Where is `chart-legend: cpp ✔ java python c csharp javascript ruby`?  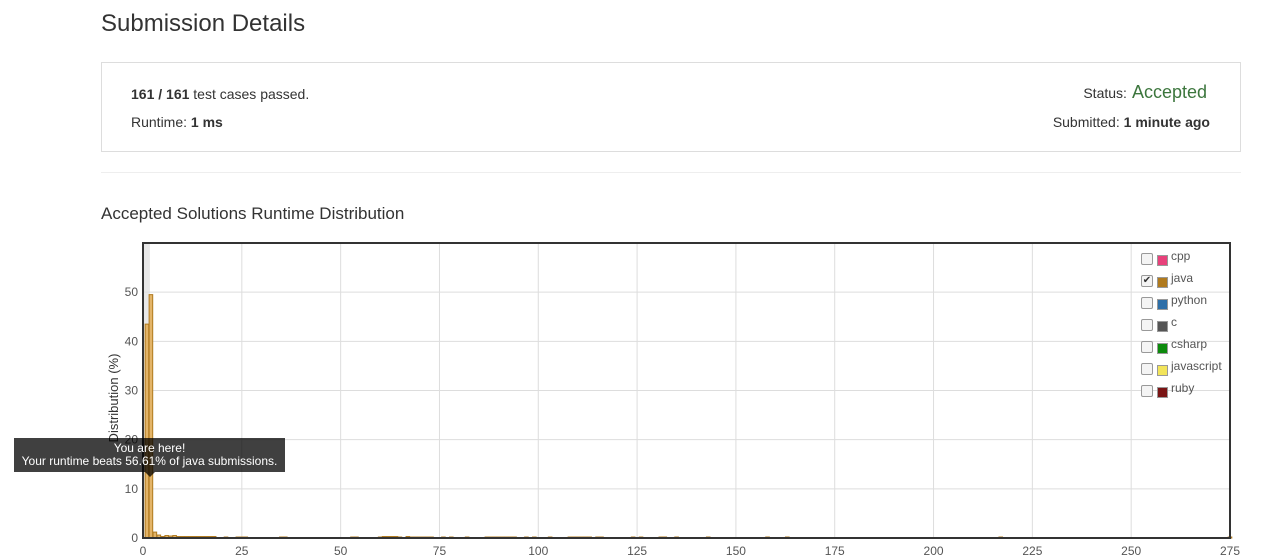 chart-legend: cpp ✔ java python c csharp javascript ruby is located at coordinates (1186, 325).